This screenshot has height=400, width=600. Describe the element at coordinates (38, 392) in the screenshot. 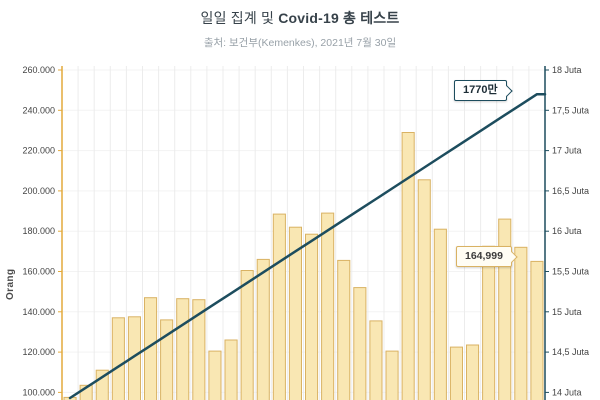

I see `left-axis-tick-label: 100.000` at that location.